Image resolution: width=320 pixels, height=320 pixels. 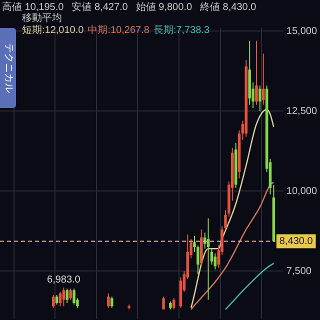 What do you see at coordinates (302, 191) in the screenshot?
I see `y-tick-label: 10,000` at bounding box center [302, 191].